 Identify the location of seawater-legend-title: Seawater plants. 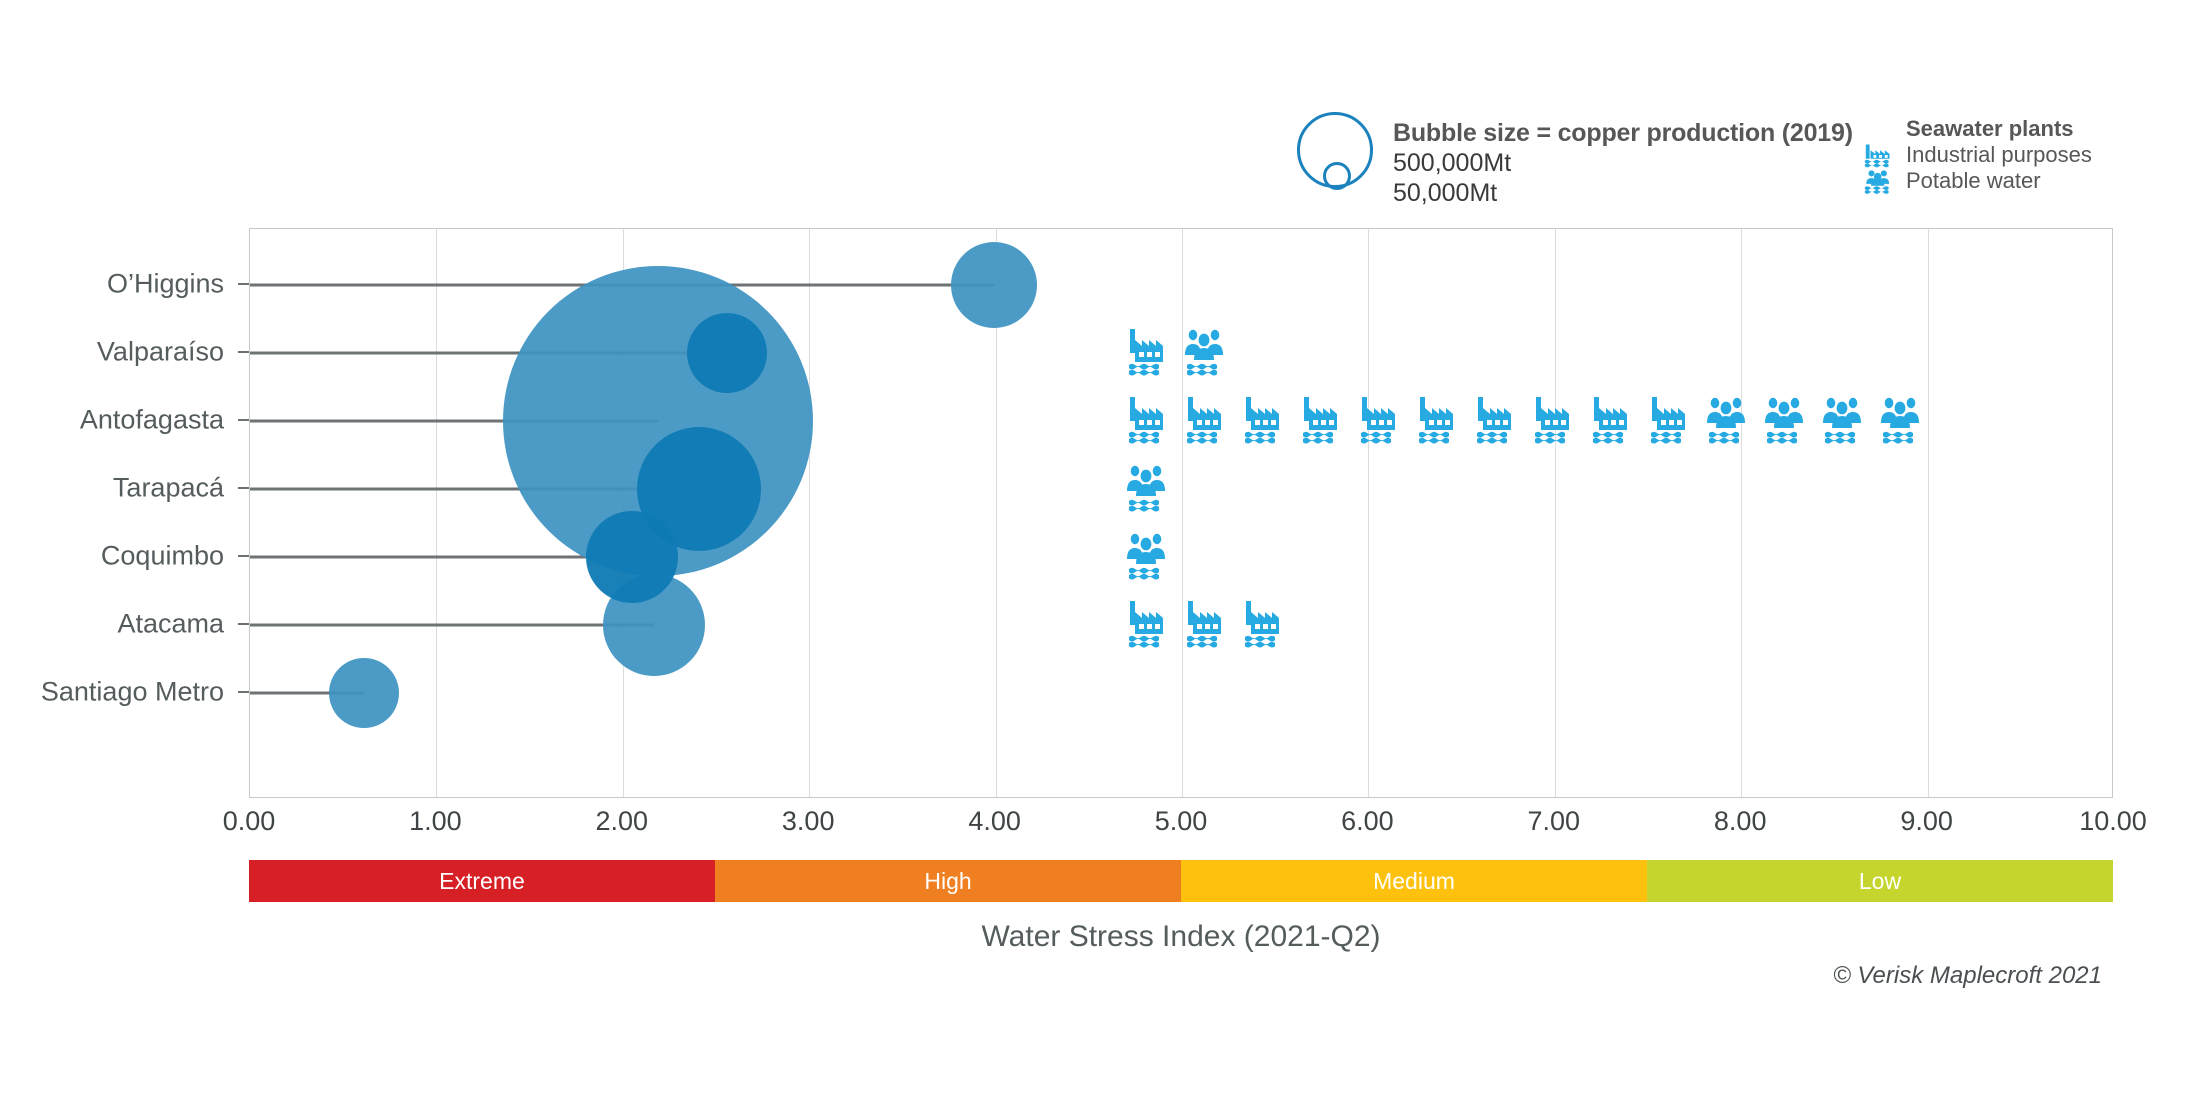
(1990, 128).